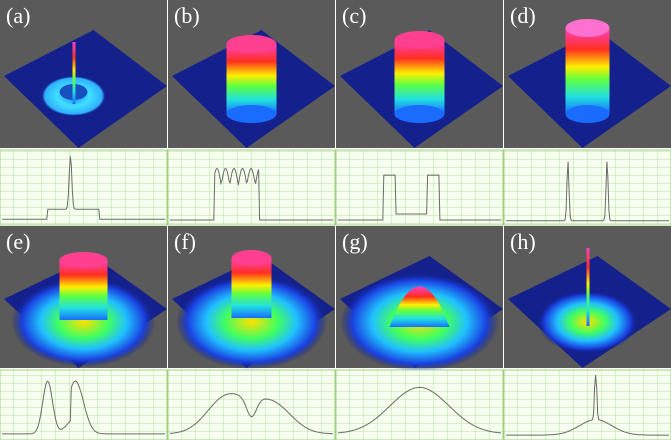  Describe the element at coordinates (18, 241) in the screenshot. I see `panel-label: (e)` at that location.